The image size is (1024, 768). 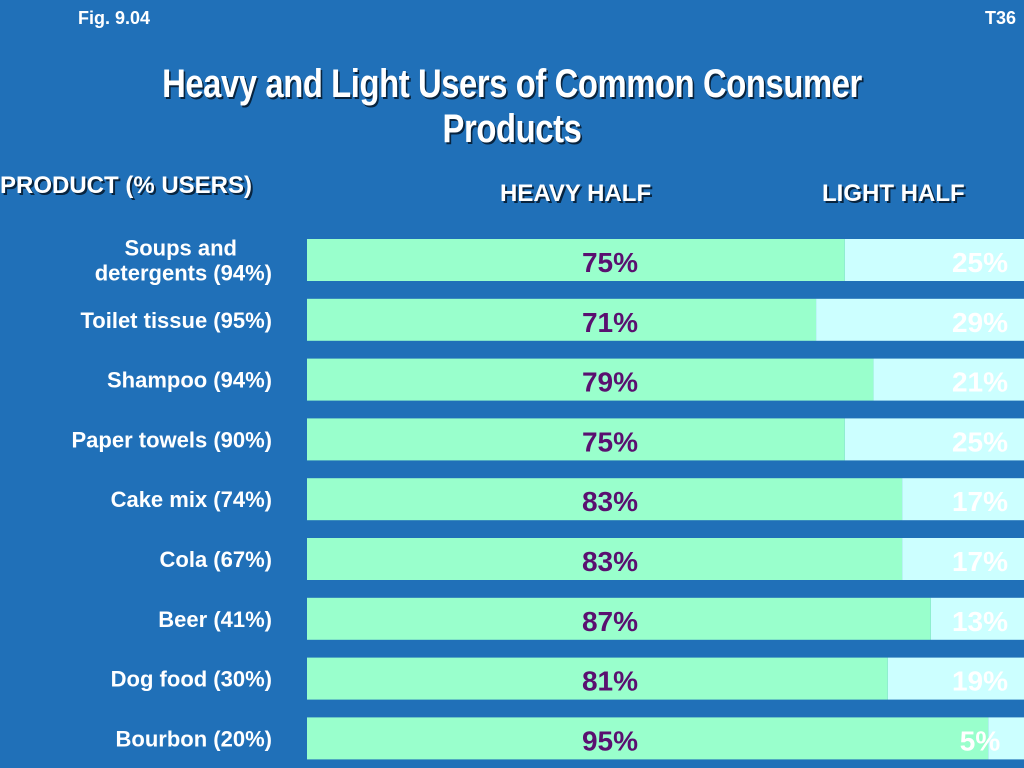 What do you see at coordinates (980, 740) in the screenshot?
I see `light-value-label: 5%` at bounding box center [980, 740].